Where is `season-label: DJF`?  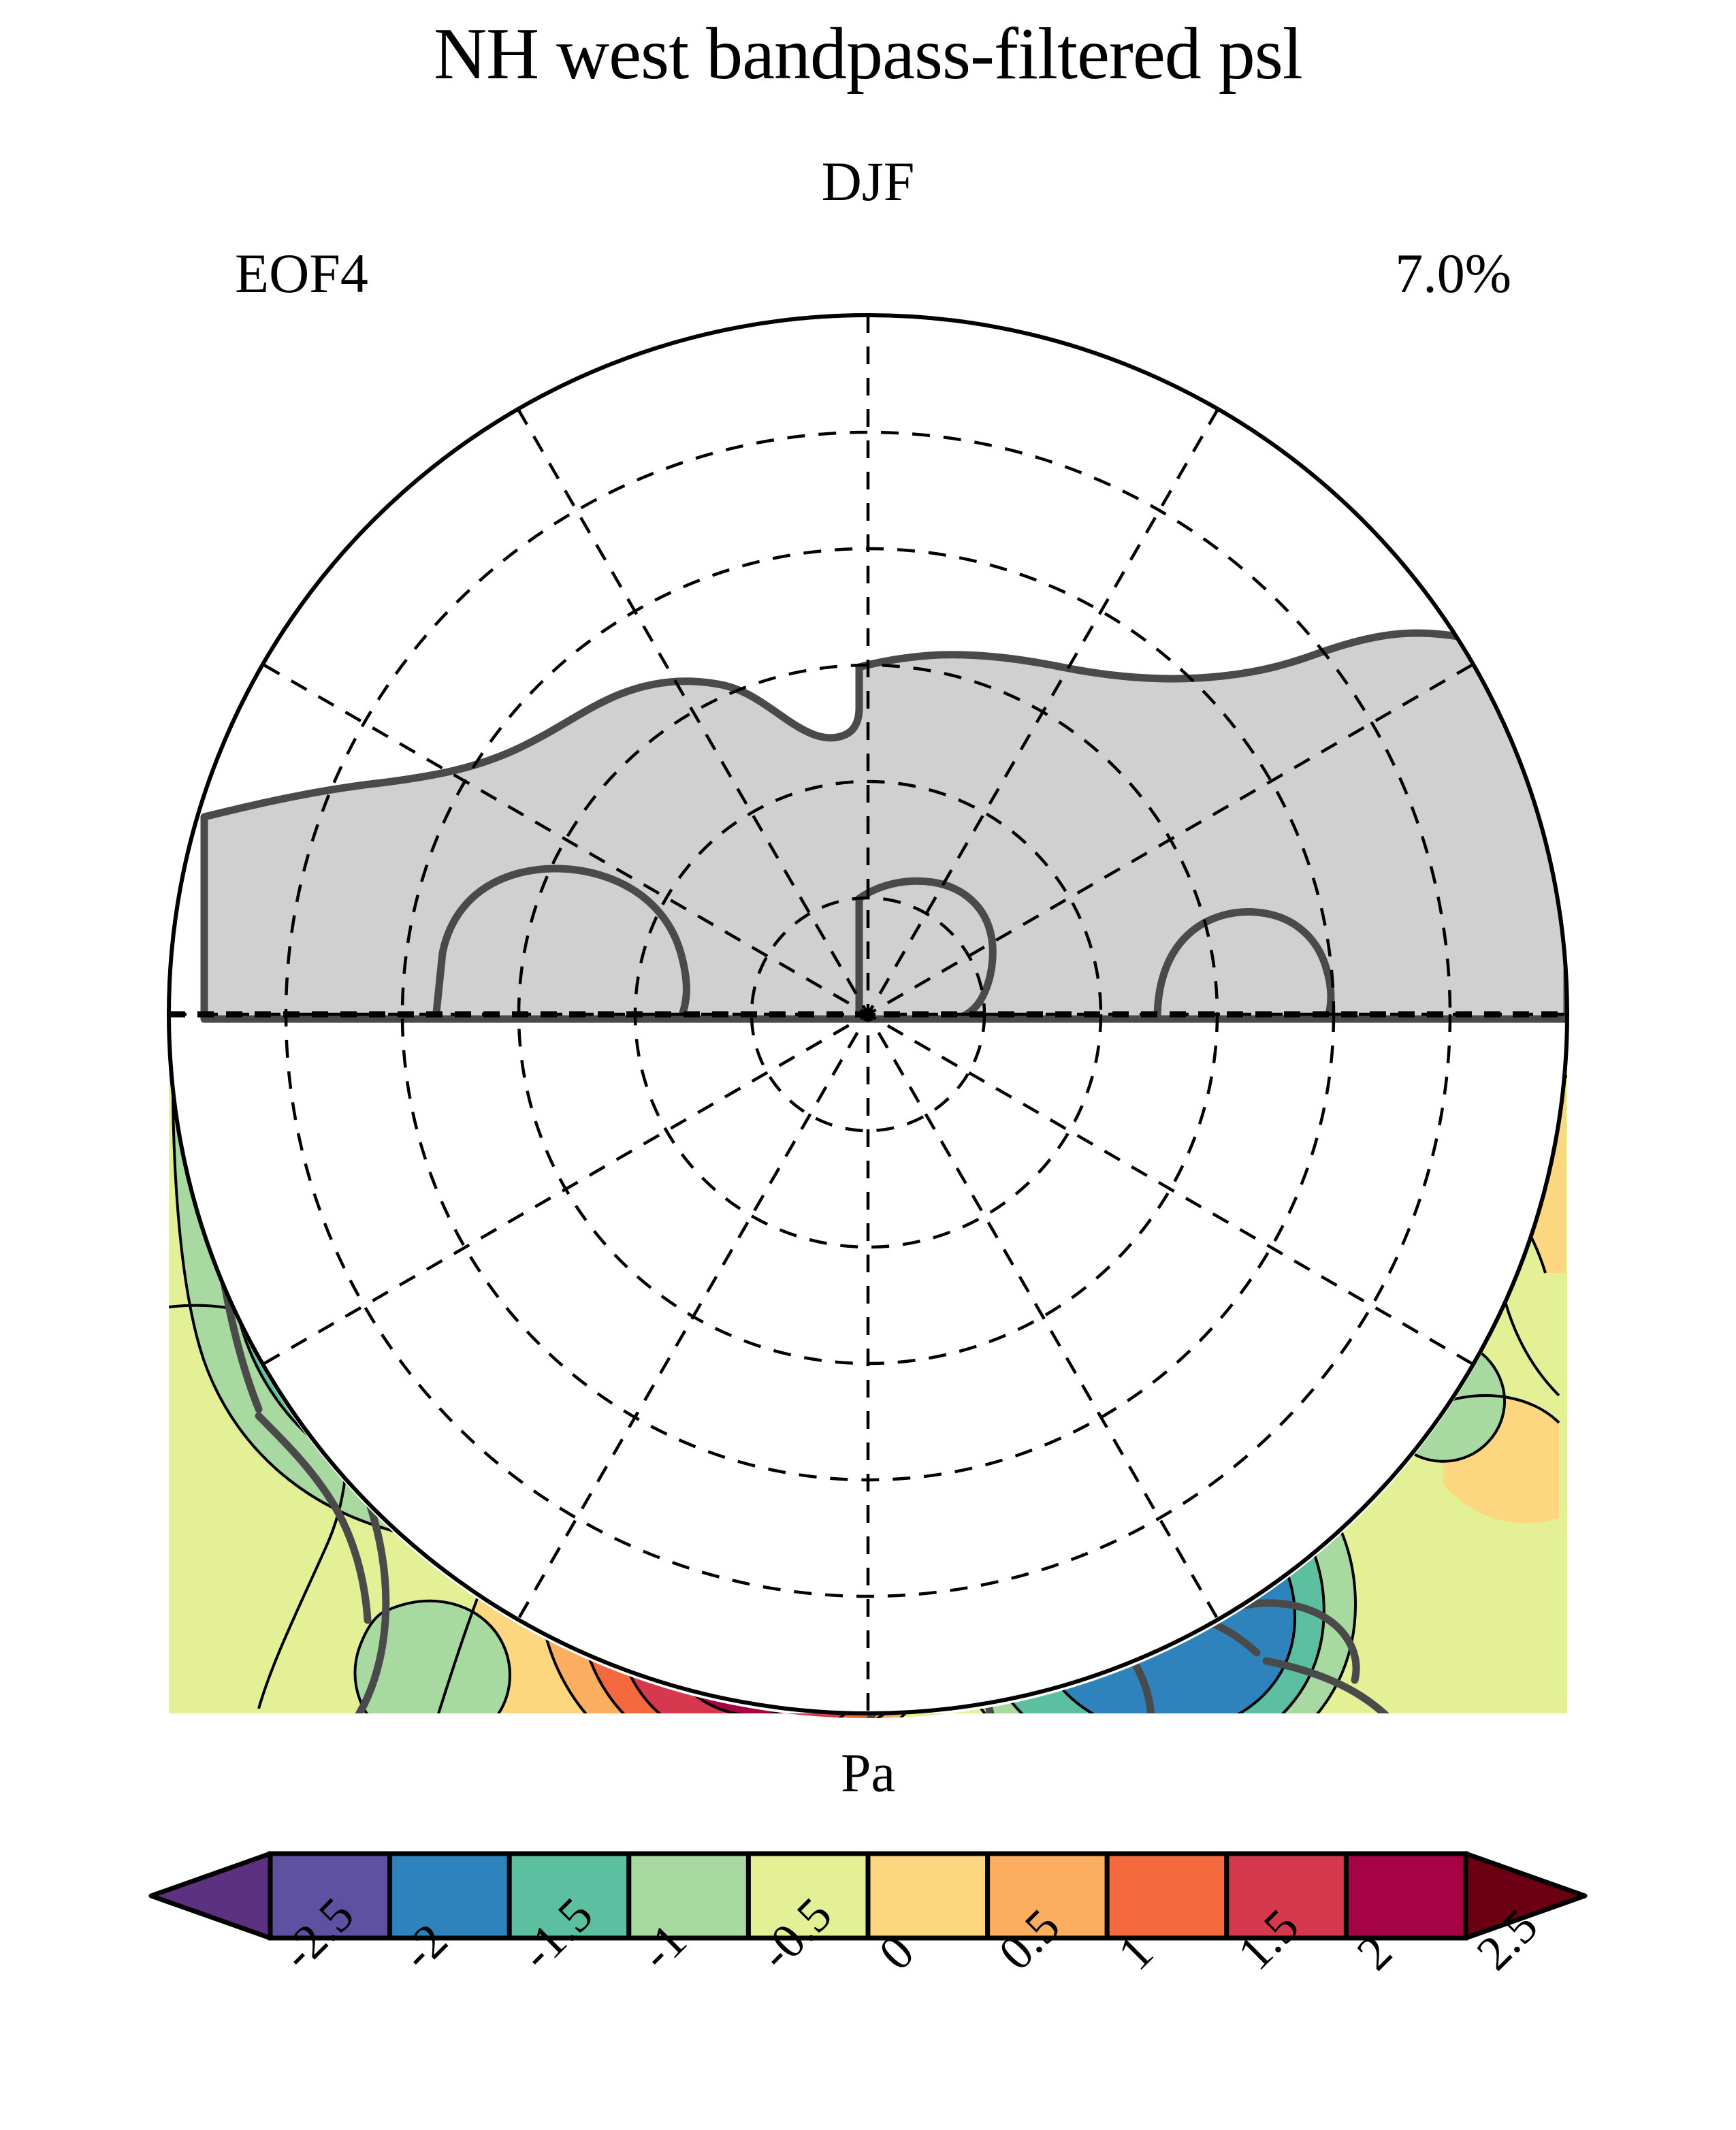
season-label: DJF is located at coordinates (868, 181).